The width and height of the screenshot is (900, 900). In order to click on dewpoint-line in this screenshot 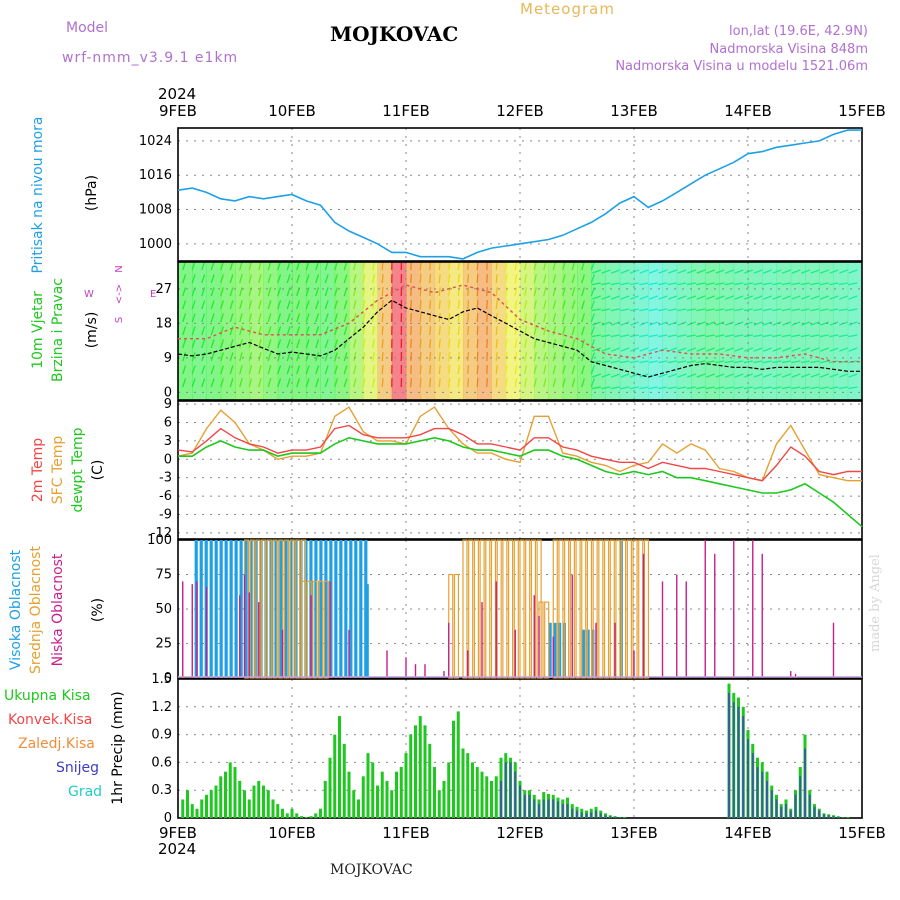, I will do `click(520, 482)`.